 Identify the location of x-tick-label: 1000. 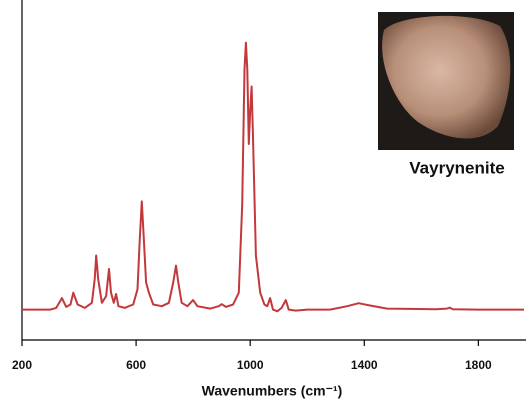
(250, 365).